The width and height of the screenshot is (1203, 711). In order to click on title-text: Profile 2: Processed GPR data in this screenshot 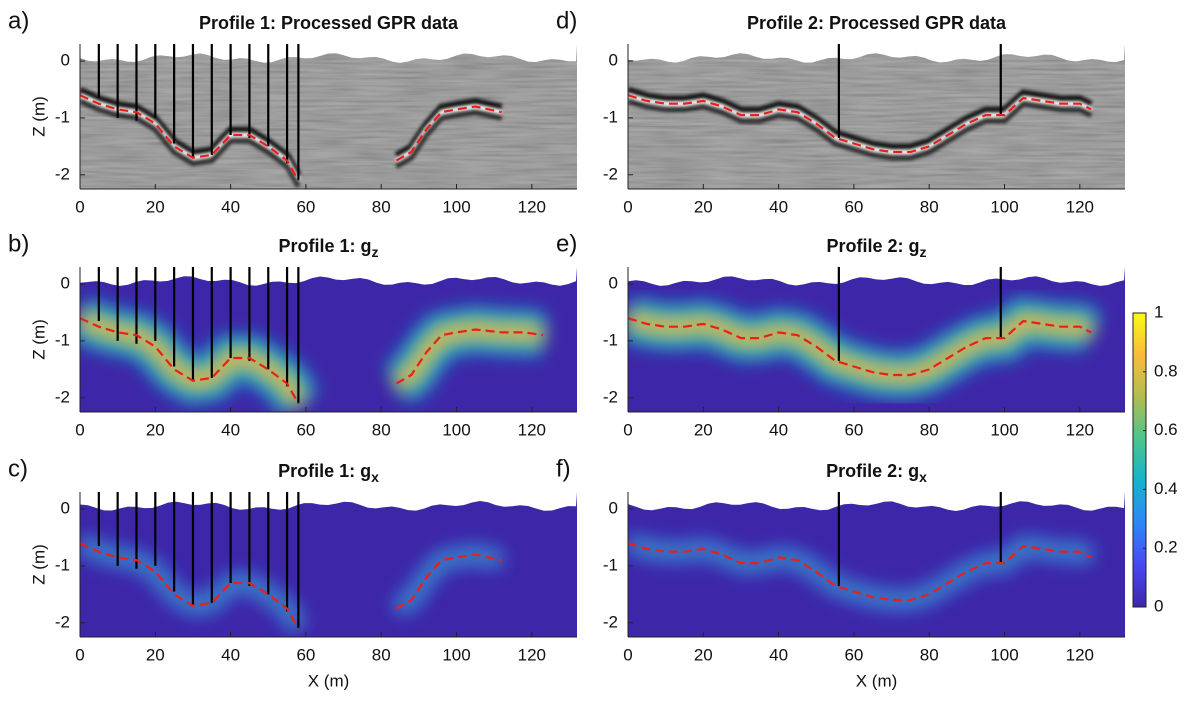, I will do `click(877, 23)`.